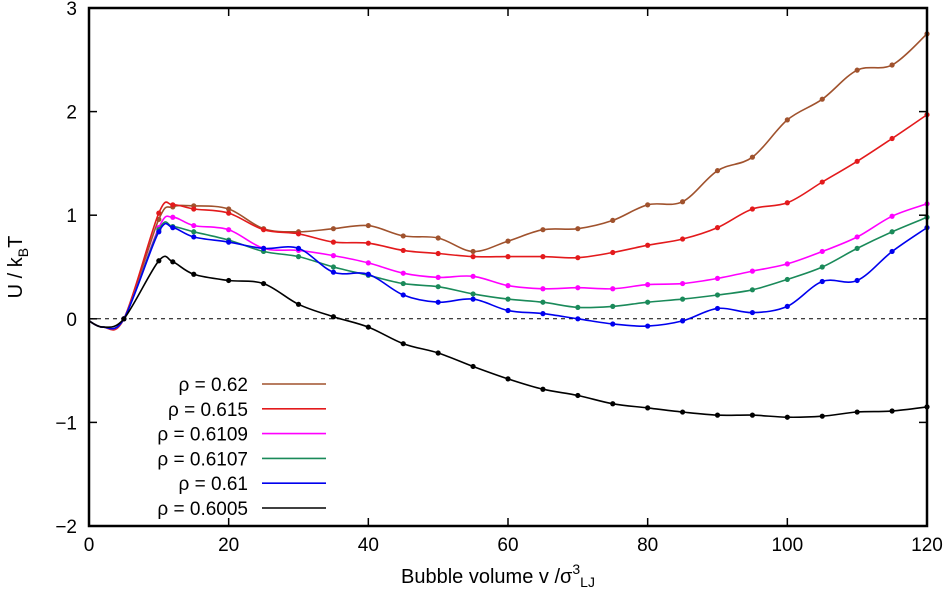 The image size is (947, 590). What do you see at coordinates (71, 113) in the screenshot?
I see `y-tick-label: 2` at bounding box center [71, 113].